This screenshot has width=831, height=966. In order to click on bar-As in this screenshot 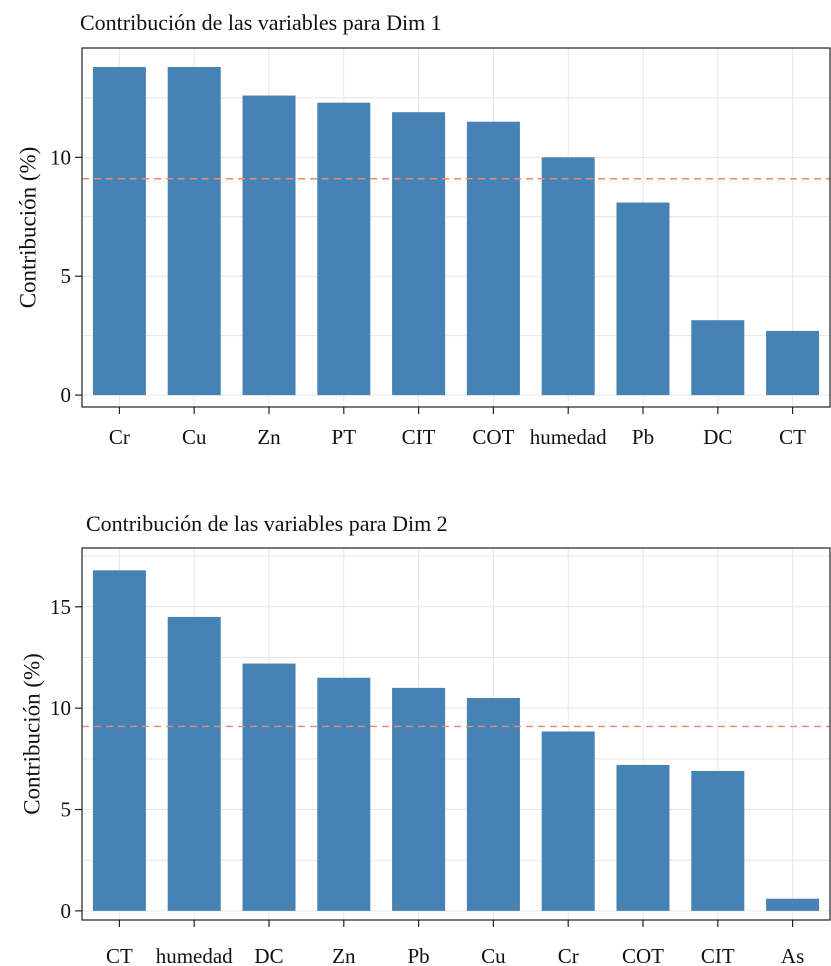, I will do `click(793, 904)`.